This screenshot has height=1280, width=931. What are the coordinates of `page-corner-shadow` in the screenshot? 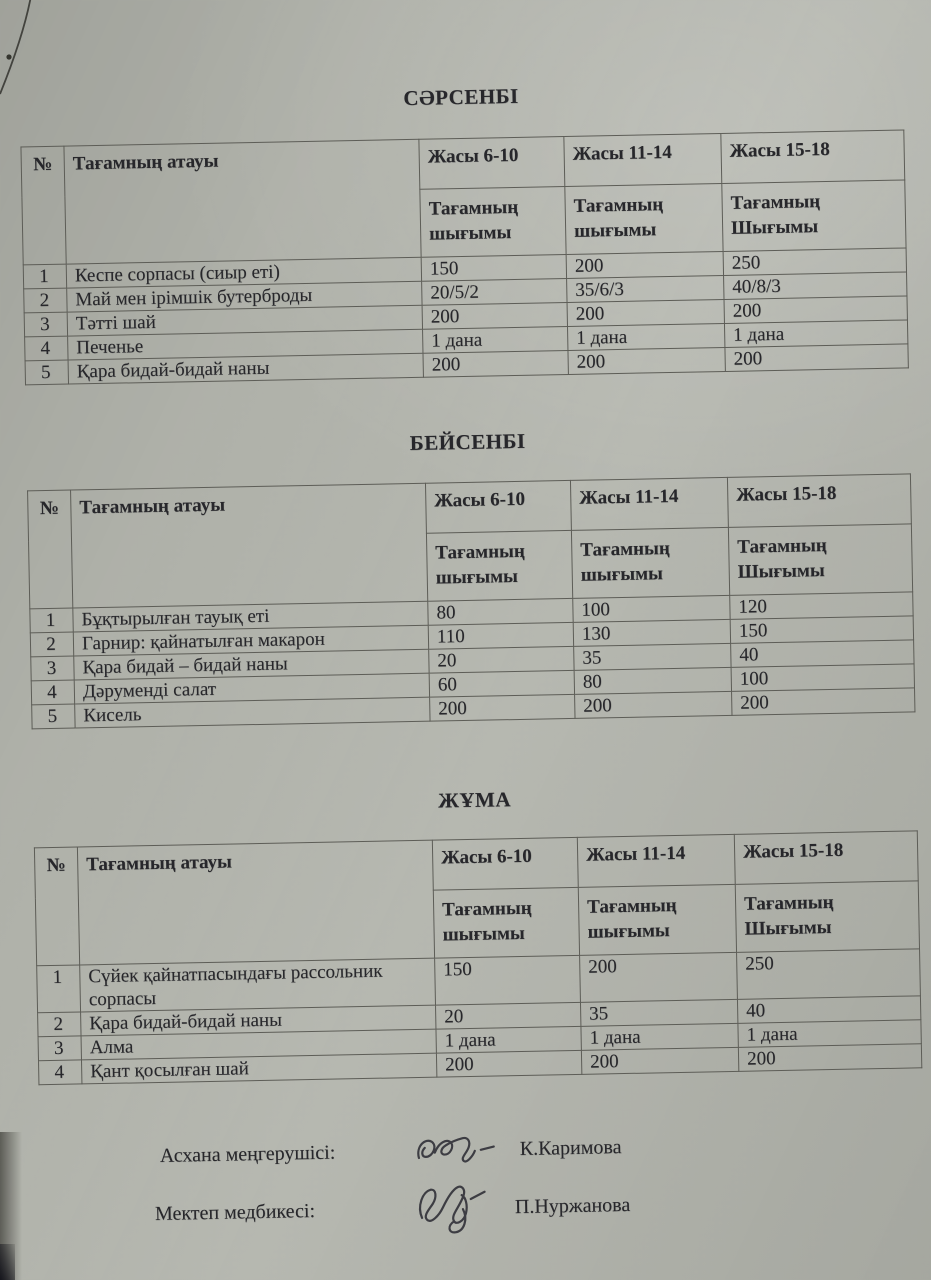 It's located at (7, 1262).